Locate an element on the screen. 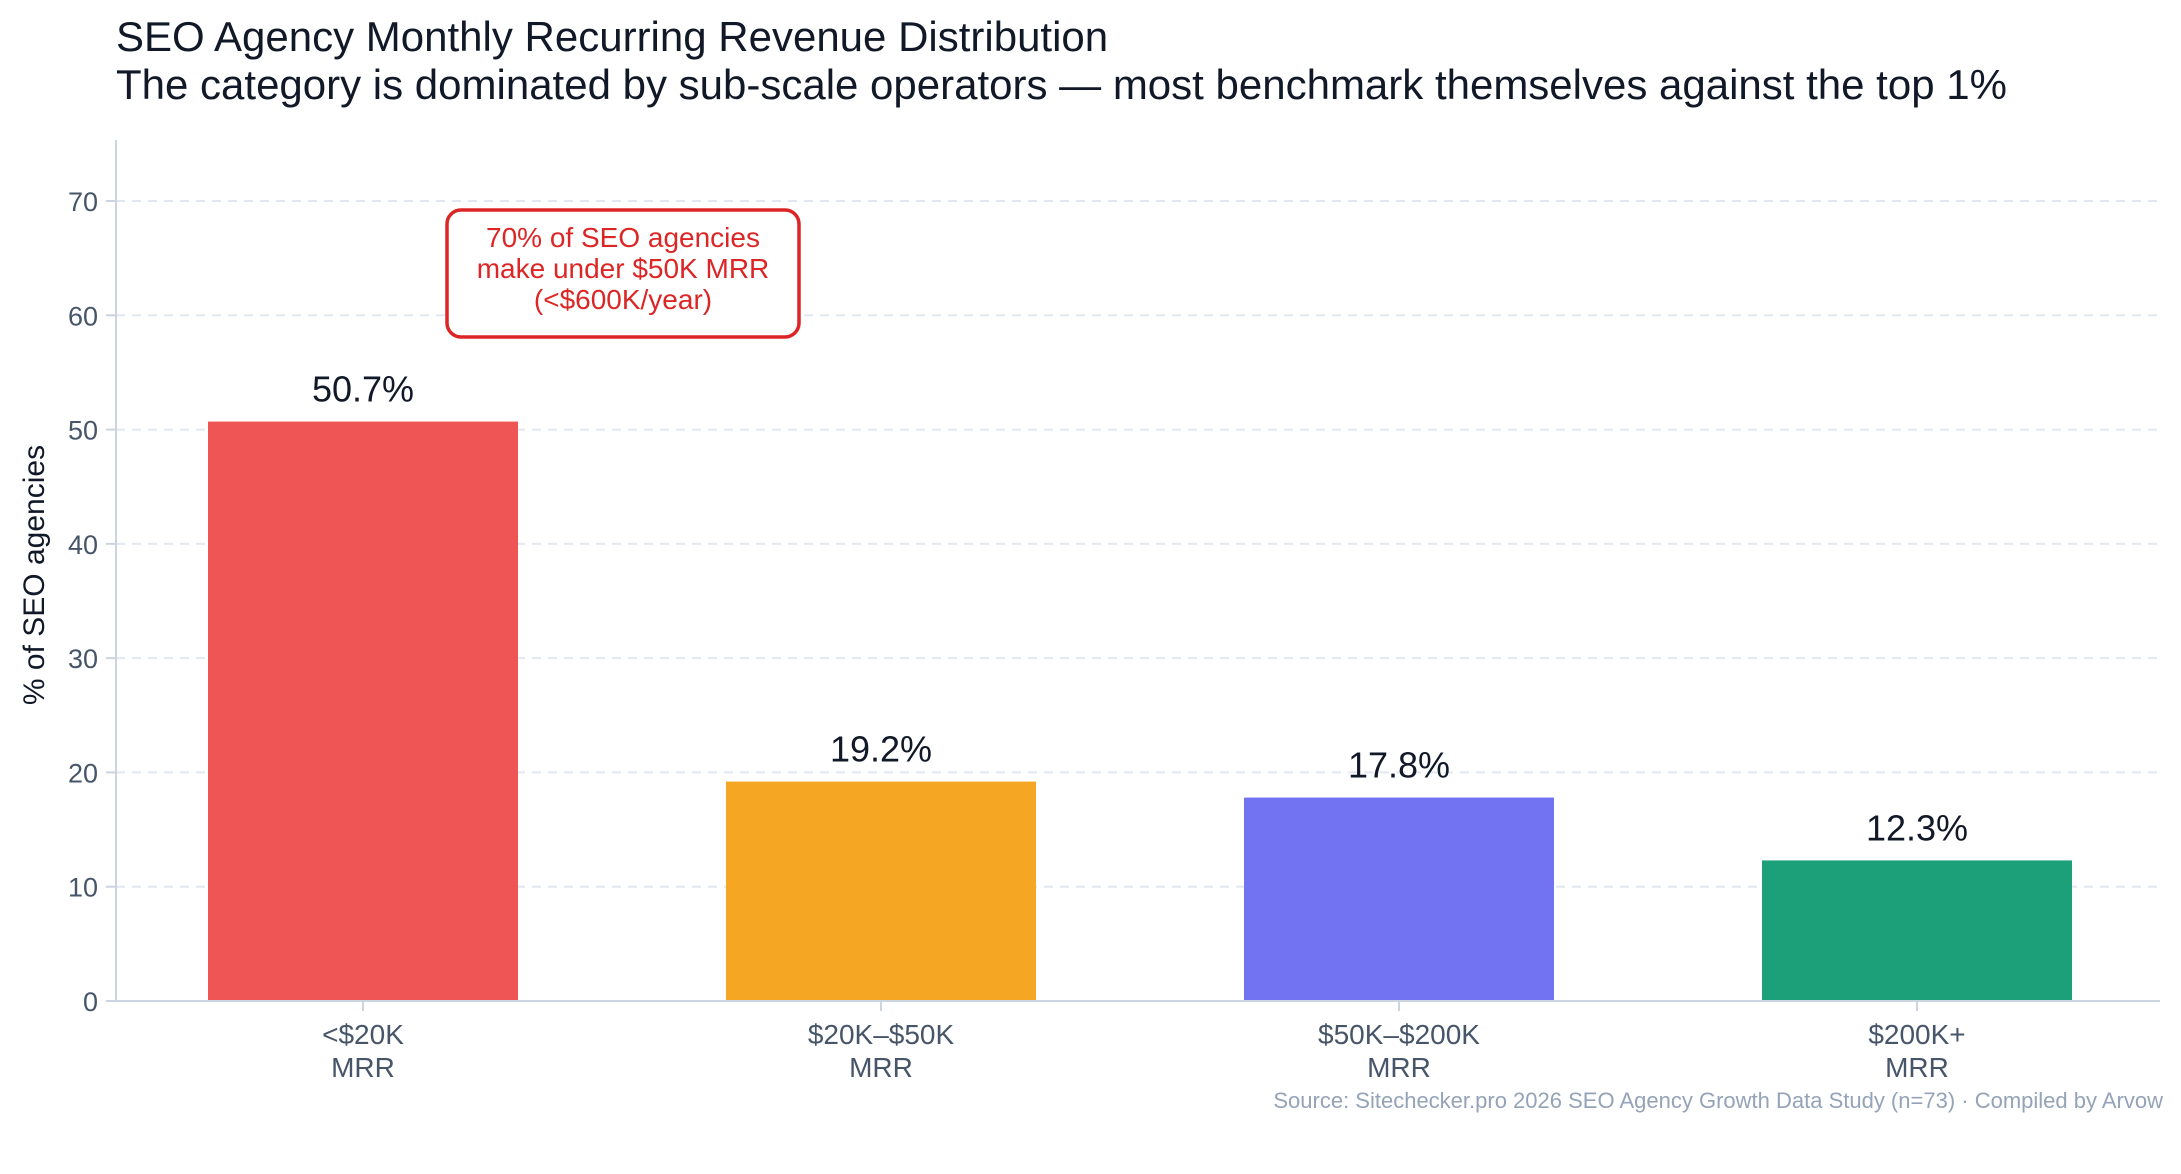 The height and width of the screenshot is (1174, 2181). annotation-line: 70% of SEO agencies is located at coordinates (623, 237).